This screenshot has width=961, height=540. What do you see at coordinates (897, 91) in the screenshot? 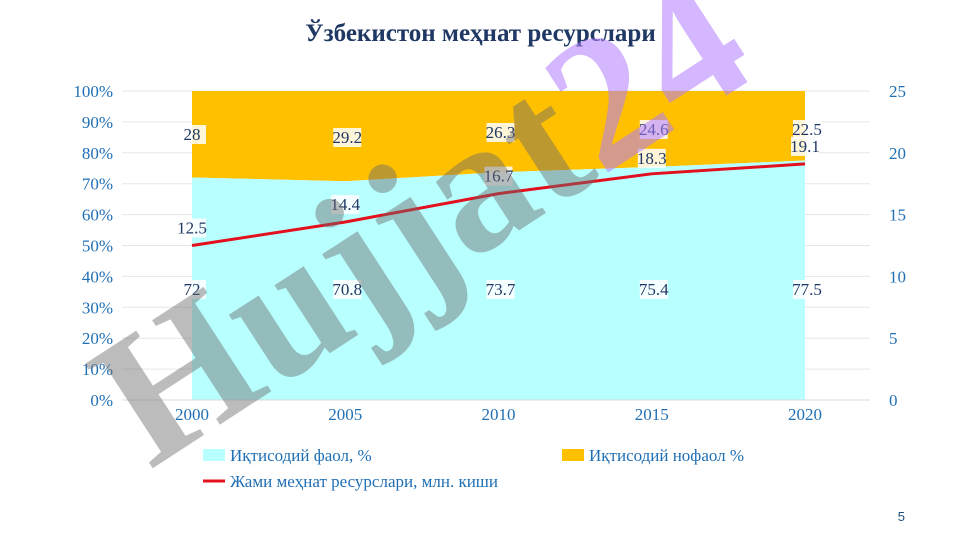
I see `right-axis-tick-label: 25` at bounding box center [897, 91].